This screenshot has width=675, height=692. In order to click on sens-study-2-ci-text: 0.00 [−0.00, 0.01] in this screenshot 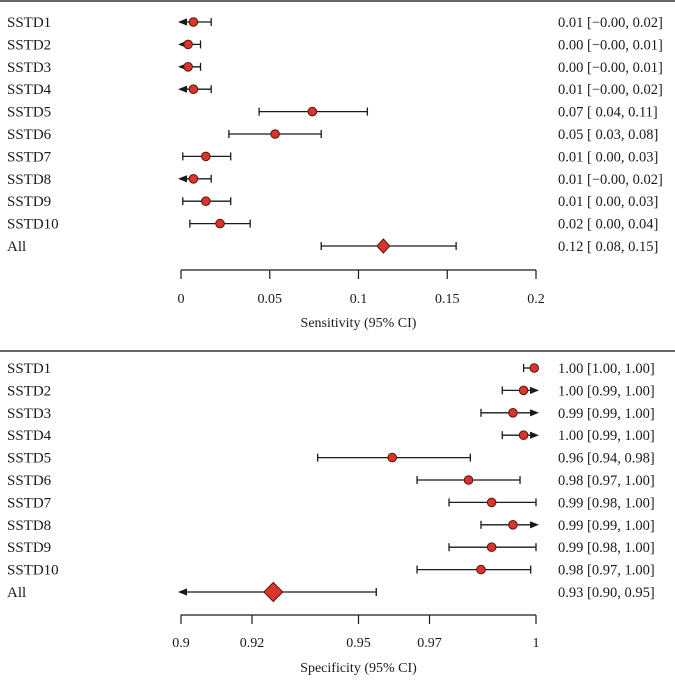, I will do `click(610, 45)`.